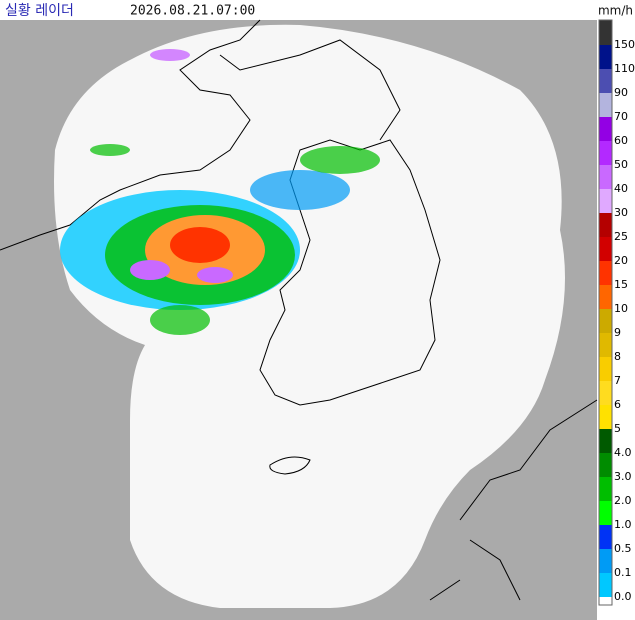 This screenshot has height=620, width=635. Describe the element at coordinates (623, 524) in the screenshot. I see `legend-label: 1.0` at that location.